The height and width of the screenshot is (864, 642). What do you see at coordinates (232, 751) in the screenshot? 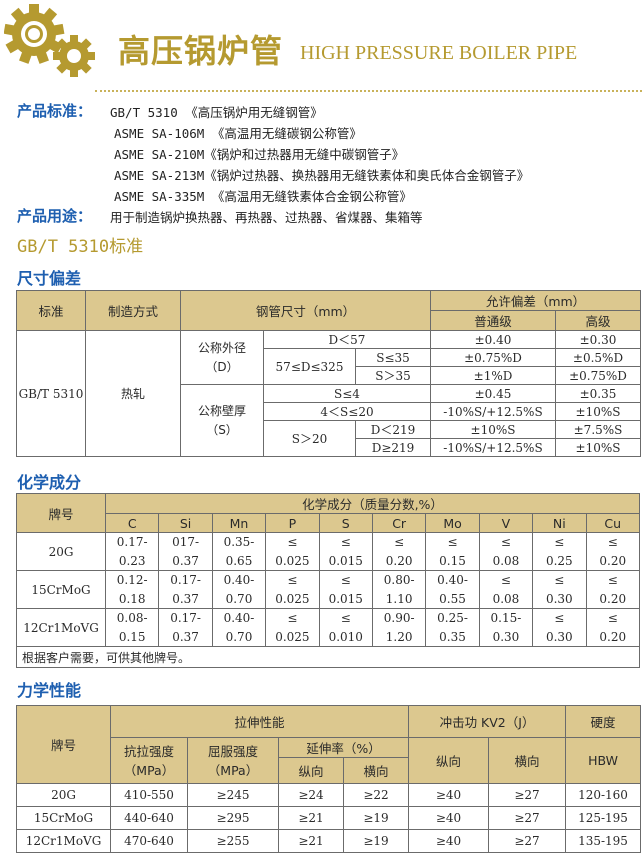
I see `yield-label: 屈服强度` at bounding box center [232, 751].